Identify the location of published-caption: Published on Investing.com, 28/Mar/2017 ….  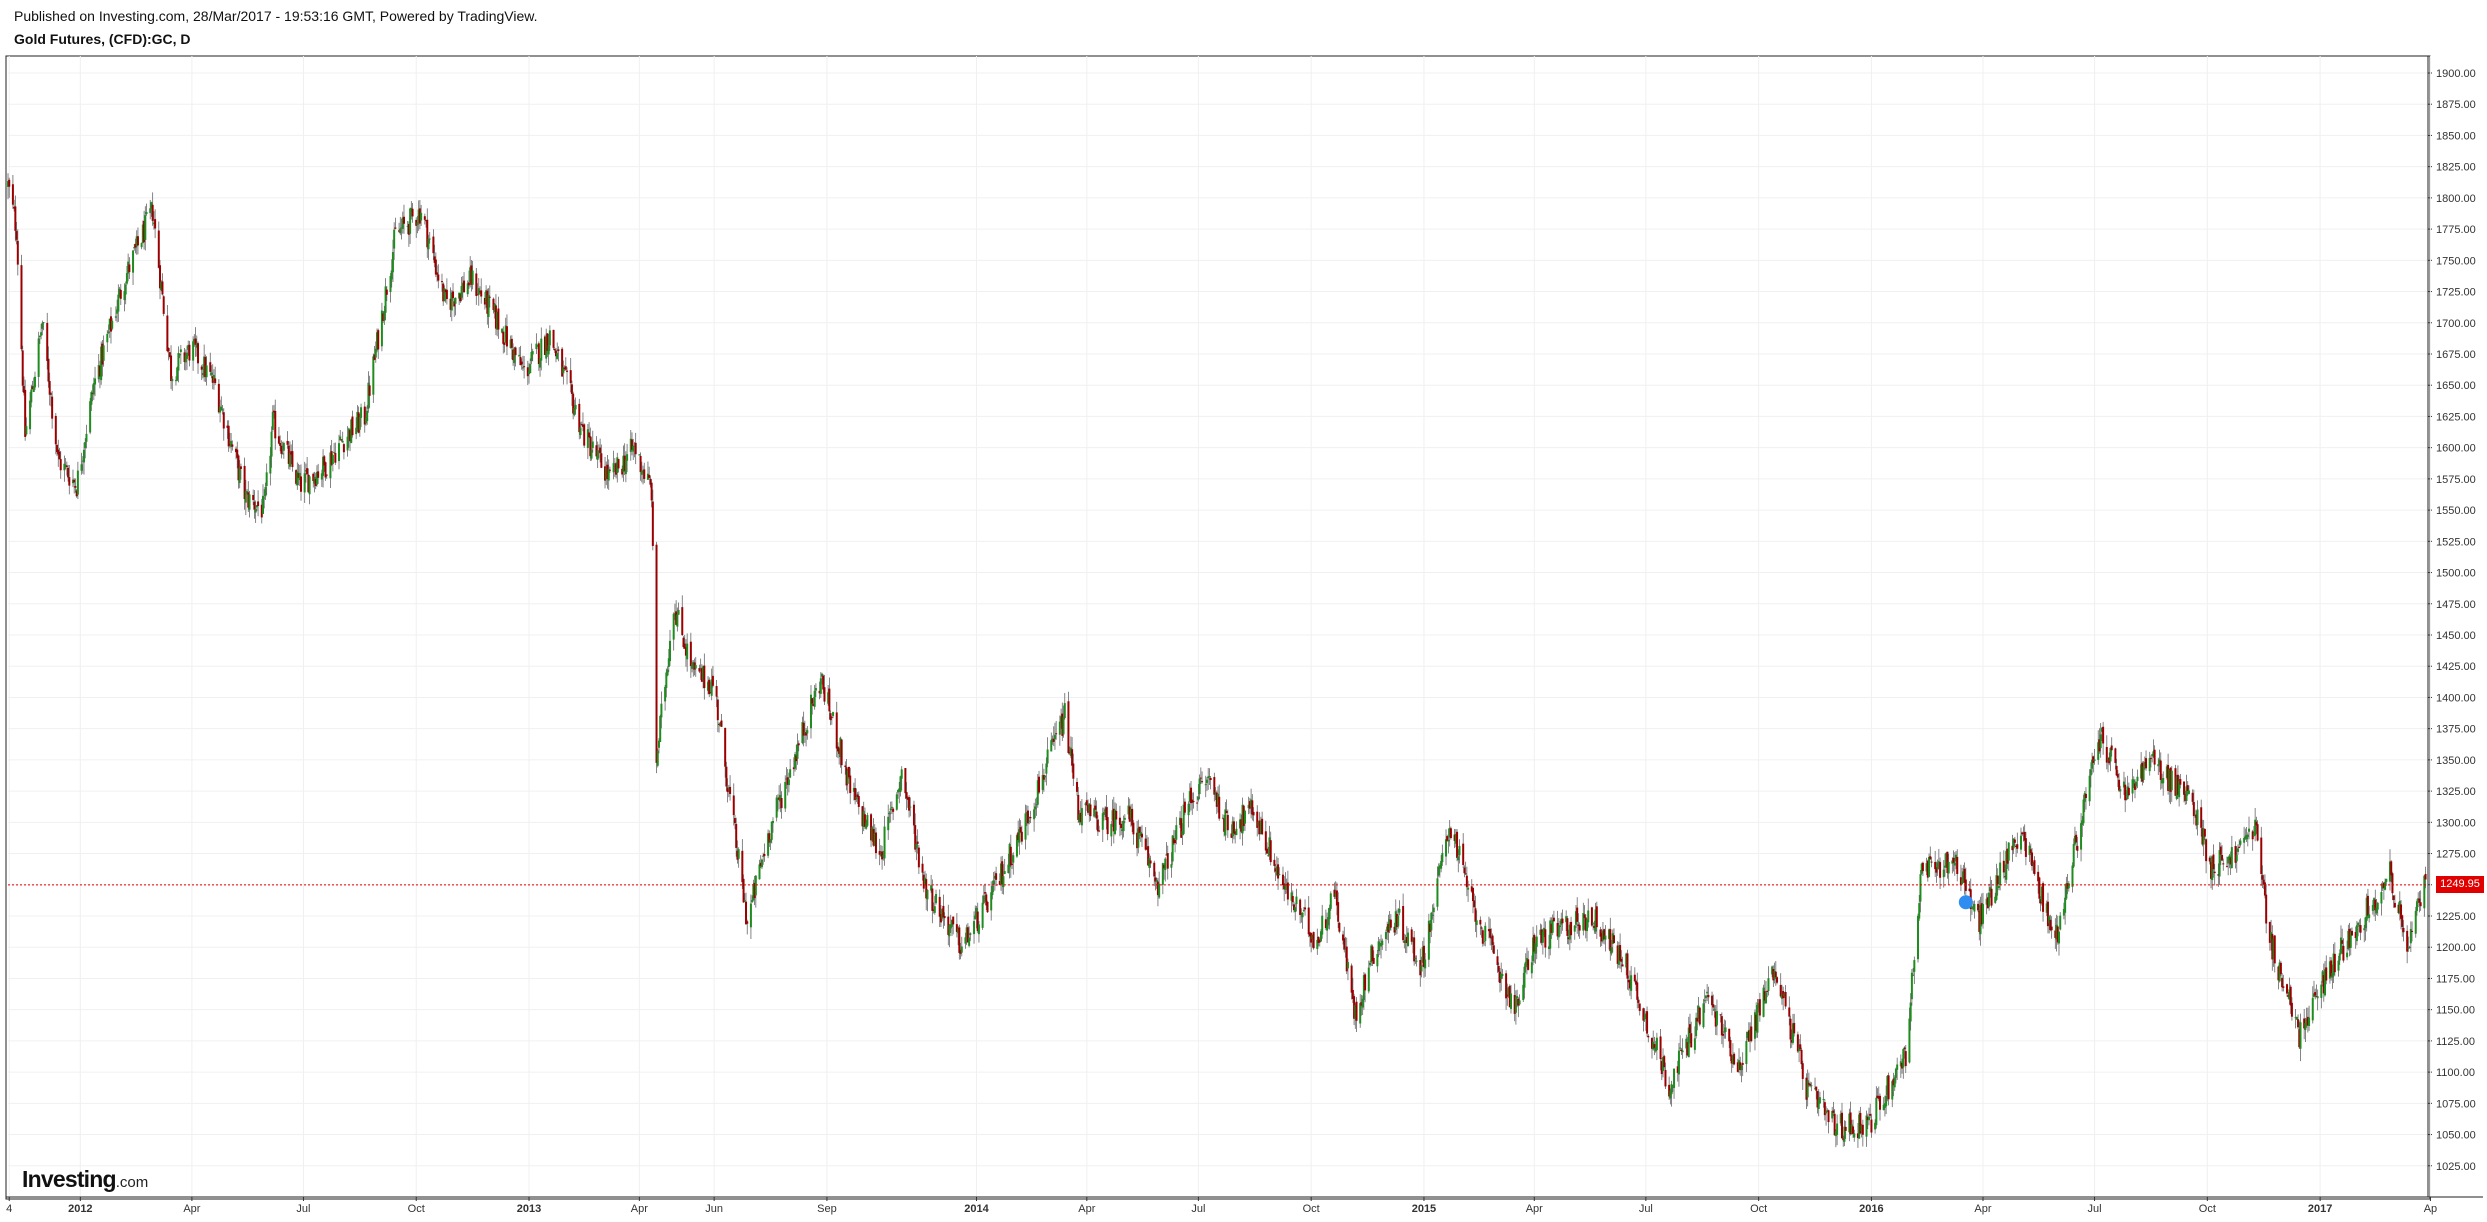
(276, 16).